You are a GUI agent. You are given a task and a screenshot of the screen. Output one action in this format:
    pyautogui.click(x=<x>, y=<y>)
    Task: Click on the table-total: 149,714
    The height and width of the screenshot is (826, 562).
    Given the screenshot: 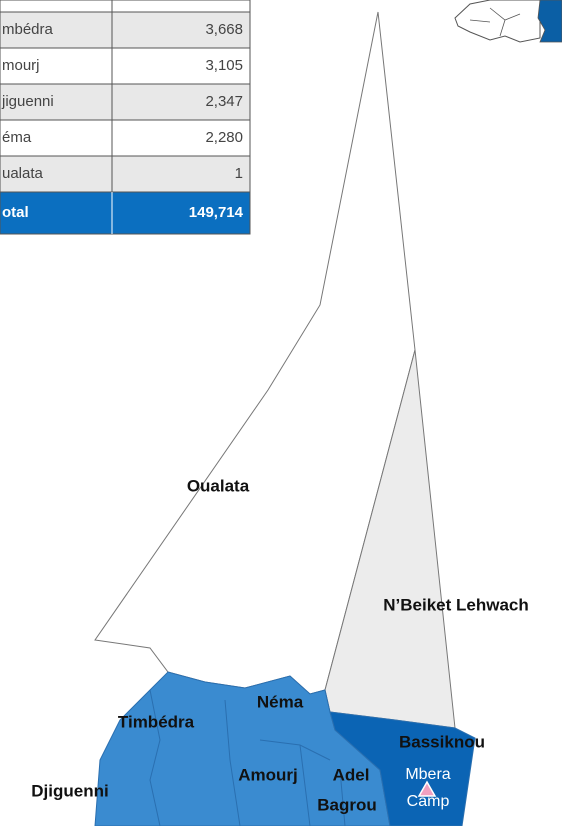 What is the action you would take?
    pyautogui.click(x=216, y=212)
    